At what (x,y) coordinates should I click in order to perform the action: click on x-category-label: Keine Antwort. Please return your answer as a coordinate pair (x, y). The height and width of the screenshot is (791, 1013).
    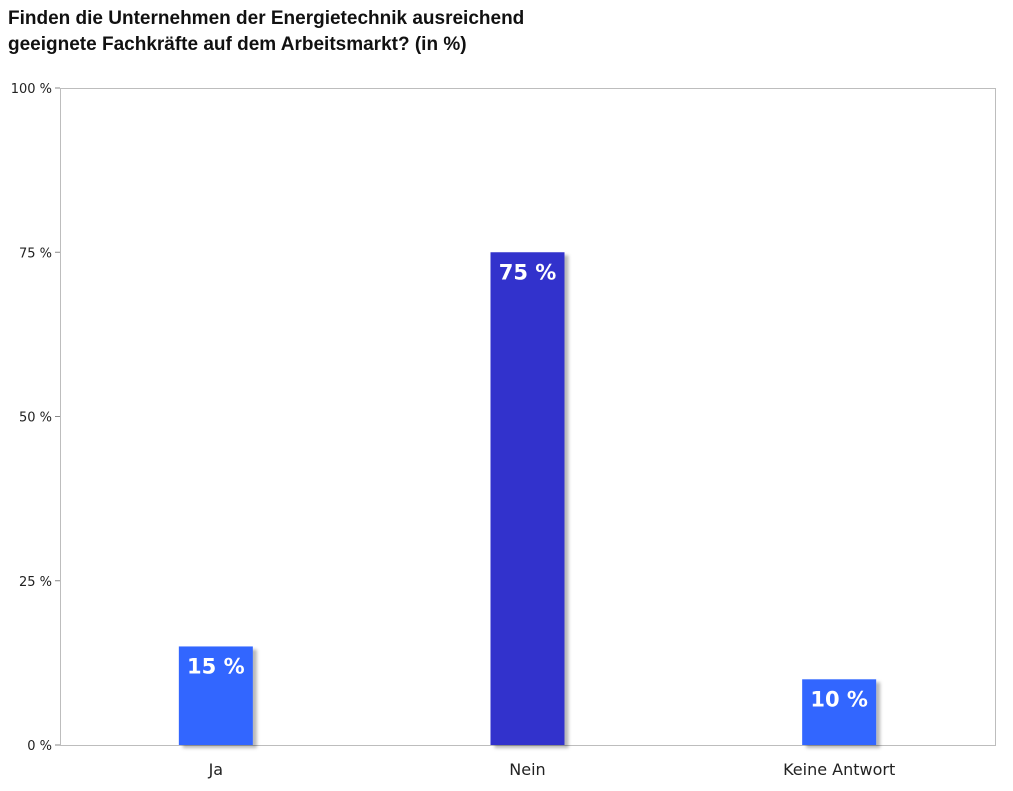
    Looking at the image, I should click on (839, 769).